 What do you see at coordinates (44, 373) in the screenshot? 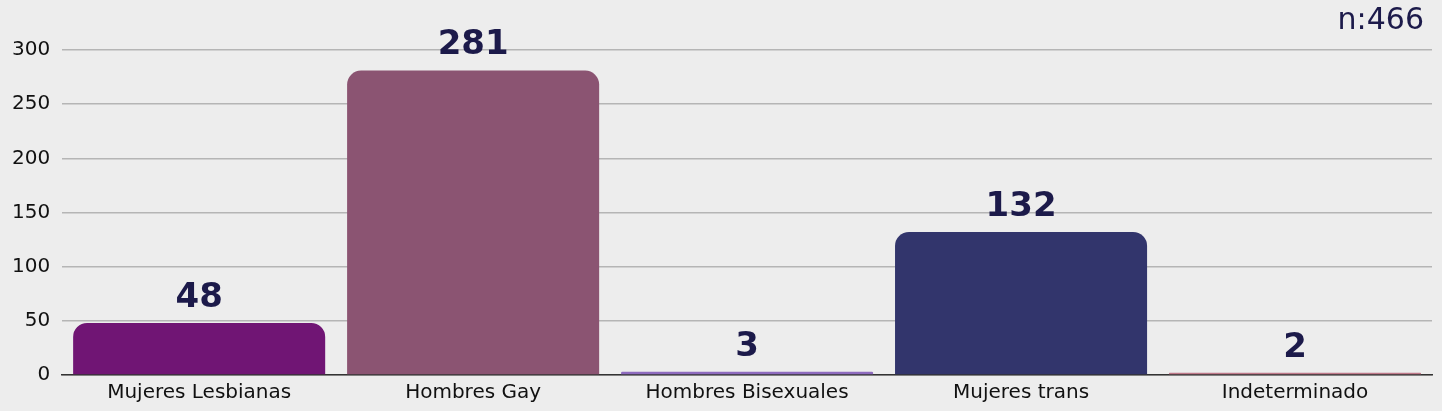
I see `y-tick-label: 0` at bounding box center [44, 373].